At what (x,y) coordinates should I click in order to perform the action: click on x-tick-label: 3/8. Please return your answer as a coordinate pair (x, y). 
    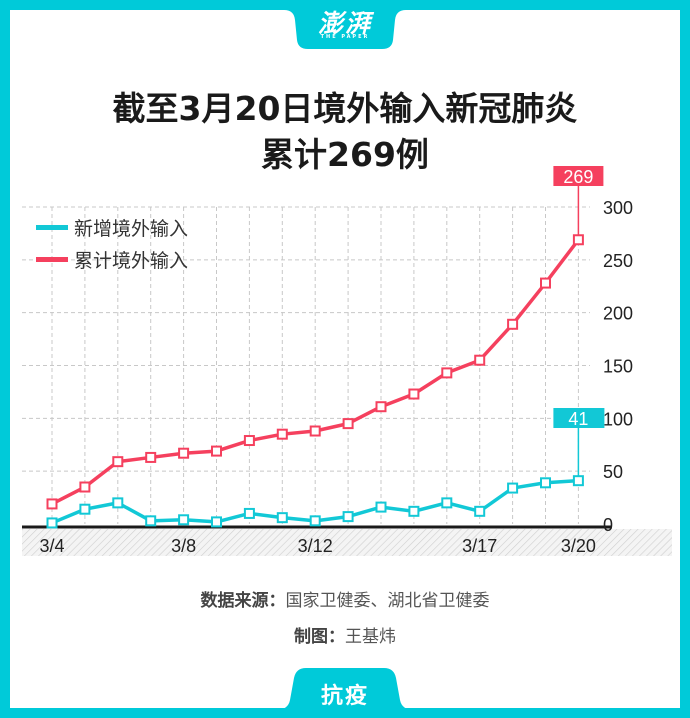
    Looking at the image, I should click on (183, 546).